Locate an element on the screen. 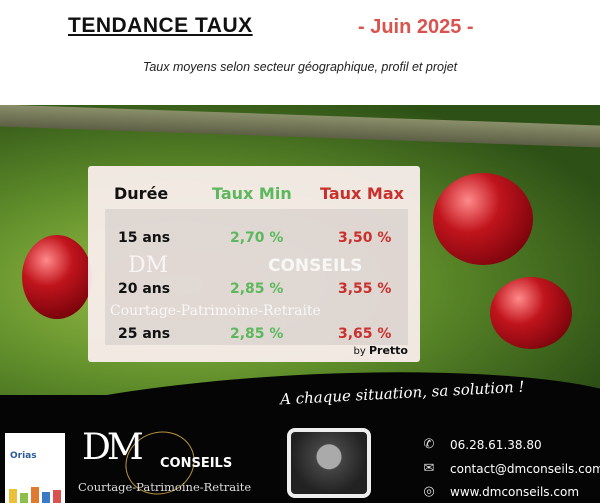 The width and height of the screenshot is (600, 504). row-duree: 20 ans is located at coordinates (144, 289).